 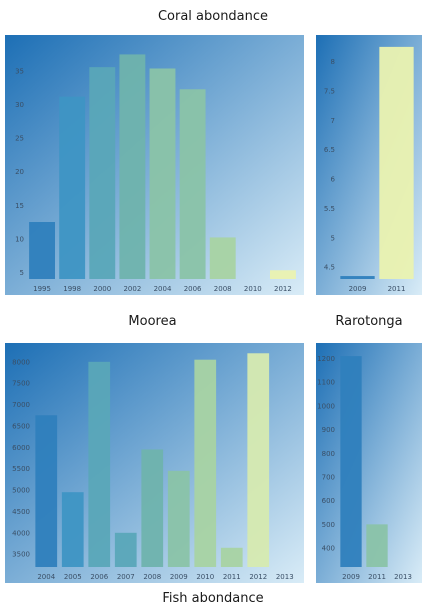 What do you see at coordinates (125, 549) in the screenshot?
I see `bar-2007` at bounding box center [125, 549].